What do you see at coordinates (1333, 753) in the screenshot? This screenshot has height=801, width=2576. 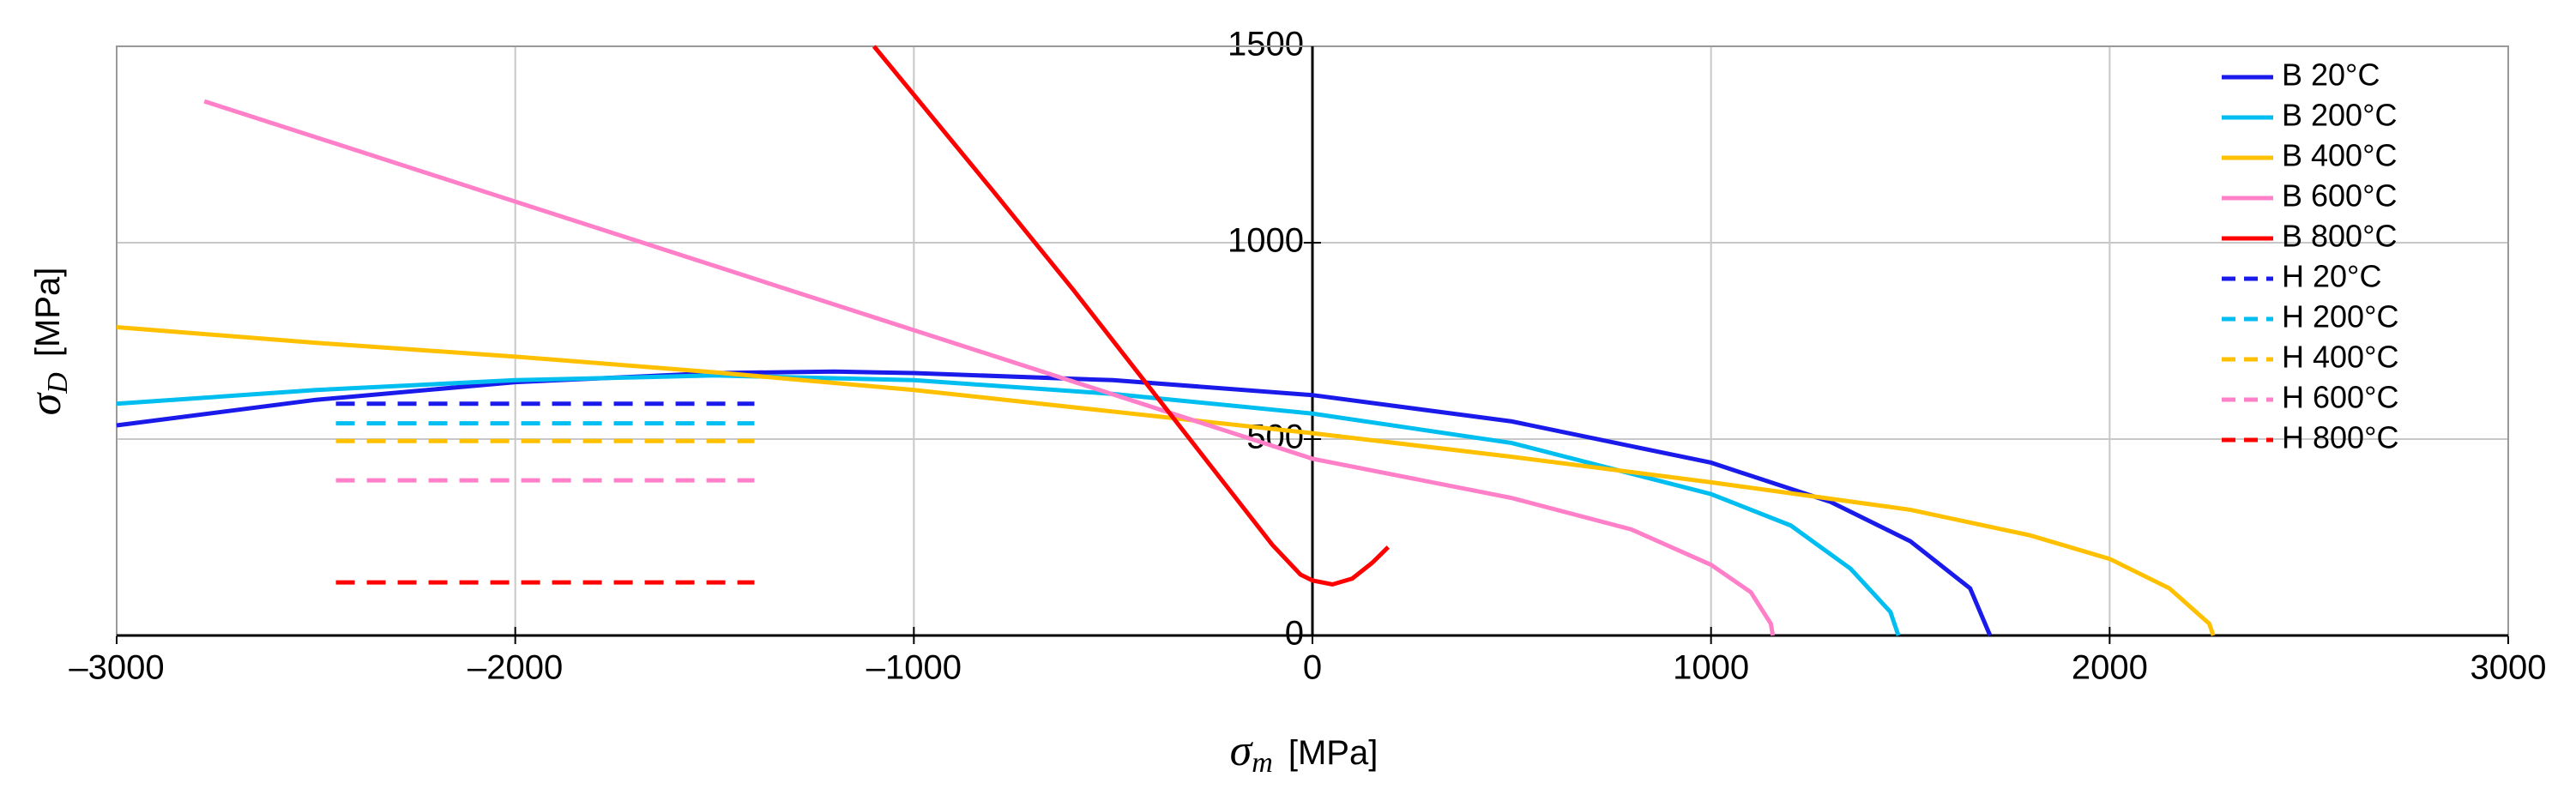 I see `x-label-unit: [MPa]` at bounding box center [1333, 753].